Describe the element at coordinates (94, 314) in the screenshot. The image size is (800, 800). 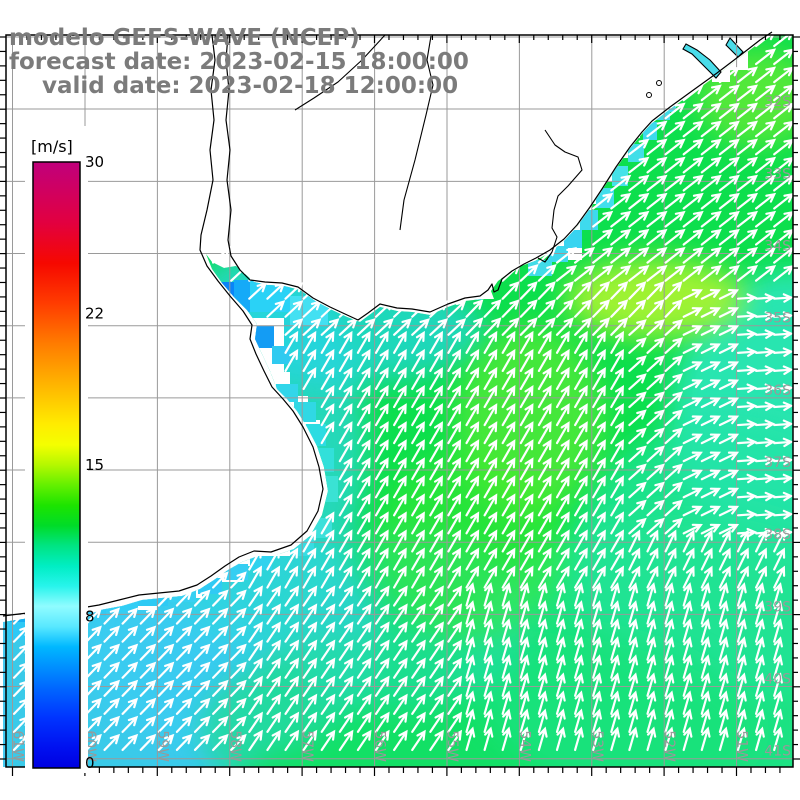
I see `colorbar-tick-label: 22` at that location.